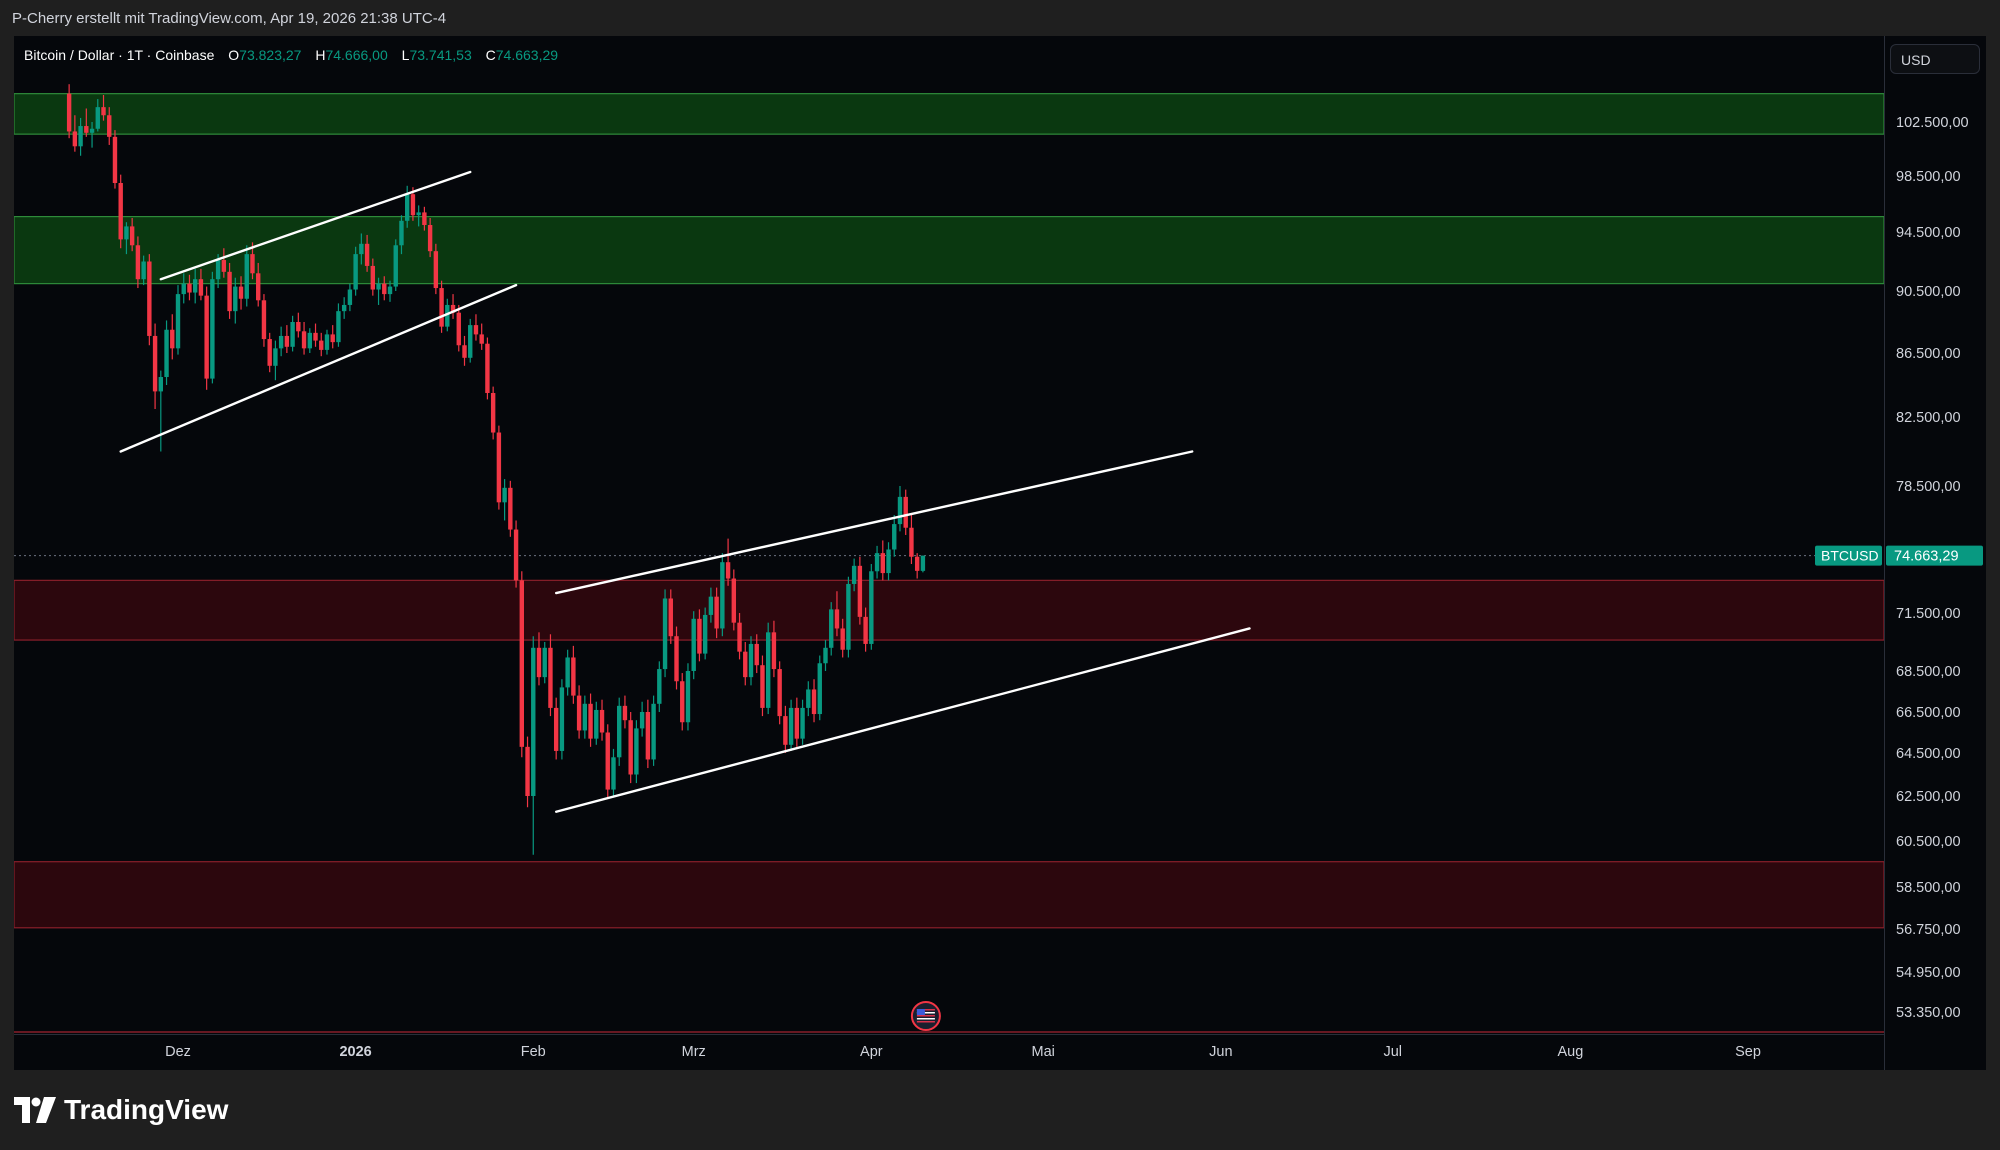  What do you see at coordinates (1928, 418) in the screenshot?
I see `y-tick-label-5: 82.500,00` at bounding box center [1928, 418].